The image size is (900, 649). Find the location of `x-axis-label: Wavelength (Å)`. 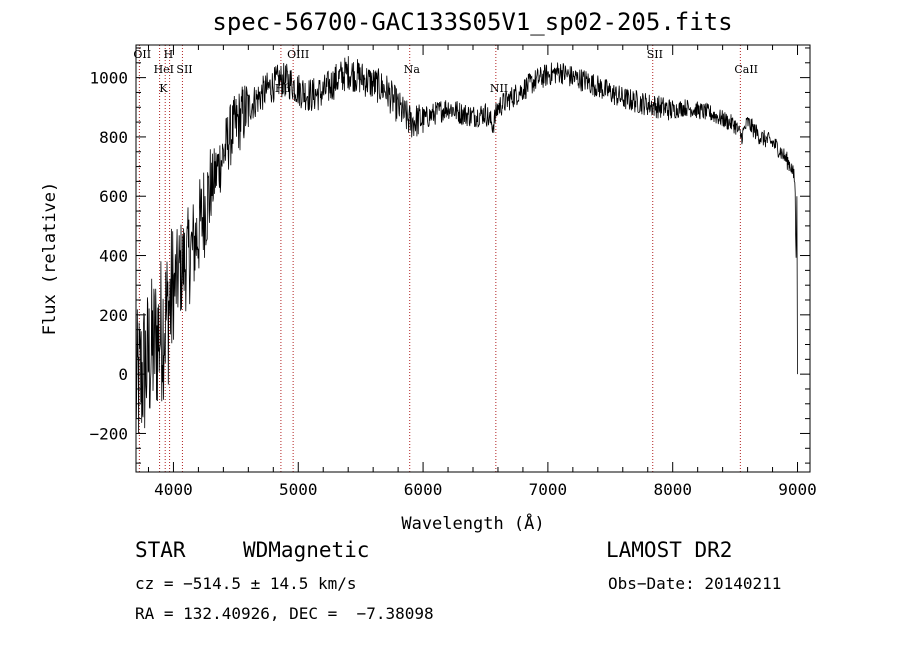

x-axis-label: Wavelength (Å) is located at coordinates (472, 523).